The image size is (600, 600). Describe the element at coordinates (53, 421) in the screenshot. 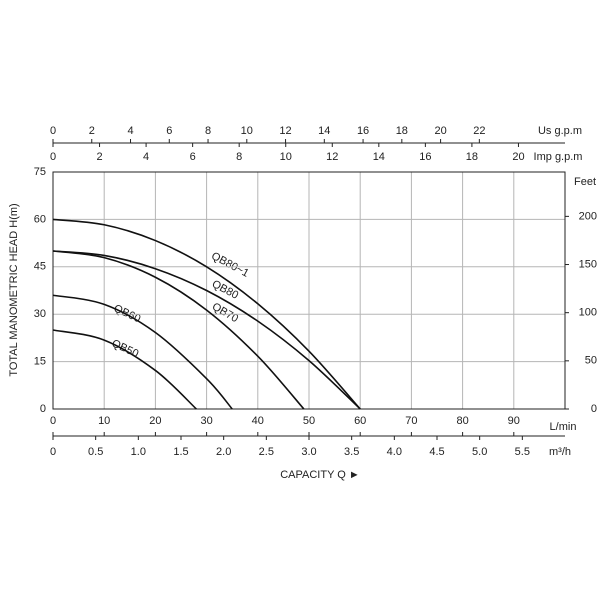

I see `x-tick-label: 0` at that location.